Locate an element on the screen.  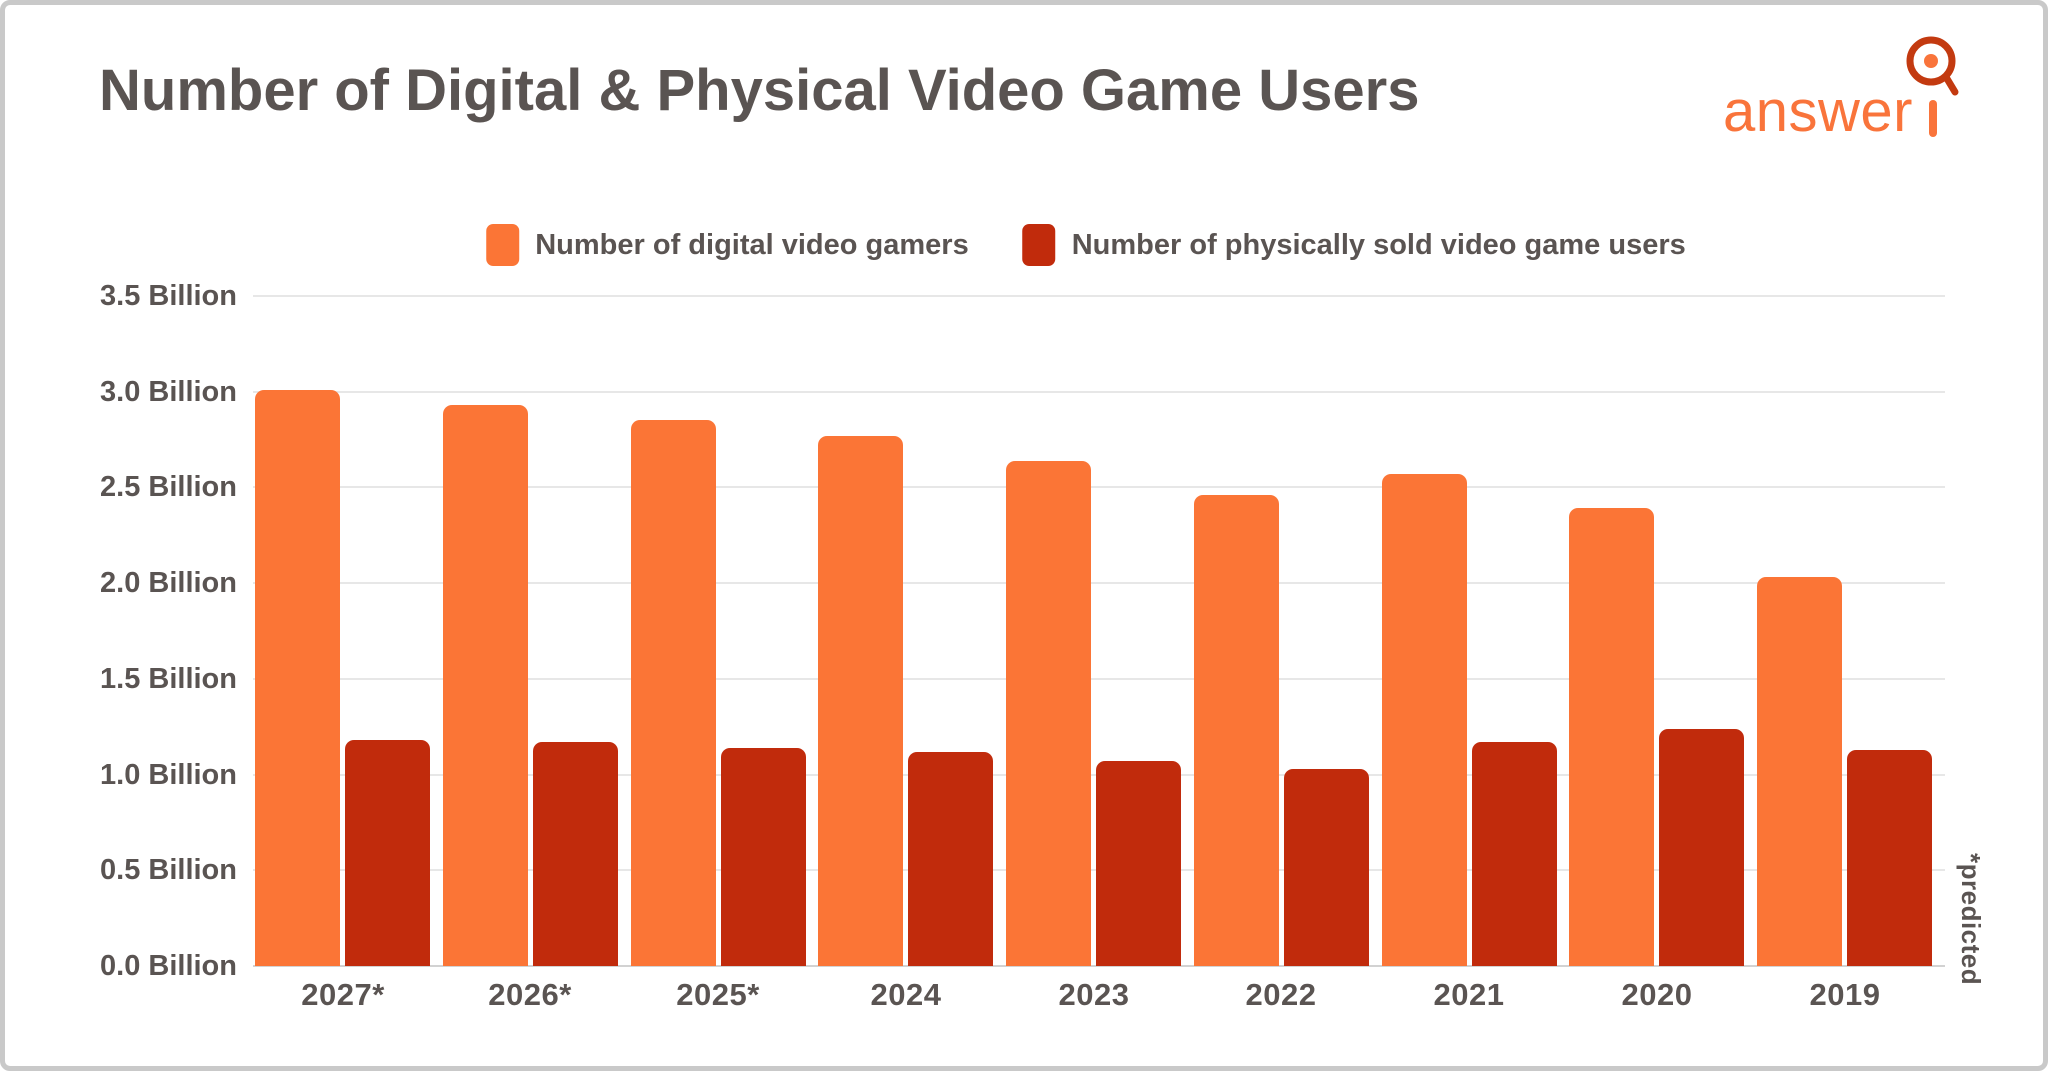
x-axis-label-2023: 2023 is located at coordinates (1094, 994).